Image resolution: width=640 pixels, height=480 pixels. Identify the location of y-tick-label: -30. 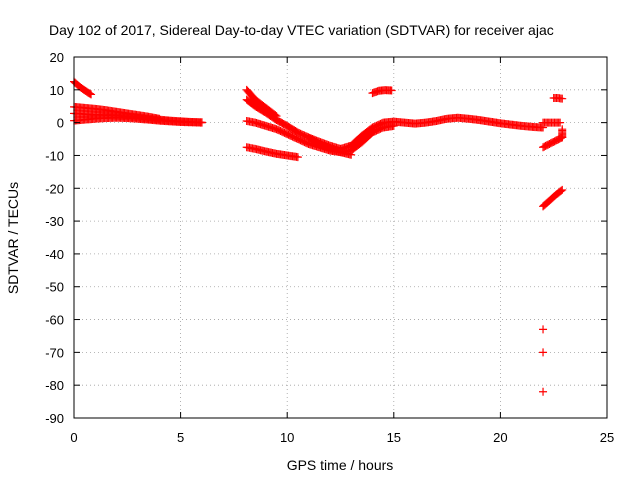
(54, 221).